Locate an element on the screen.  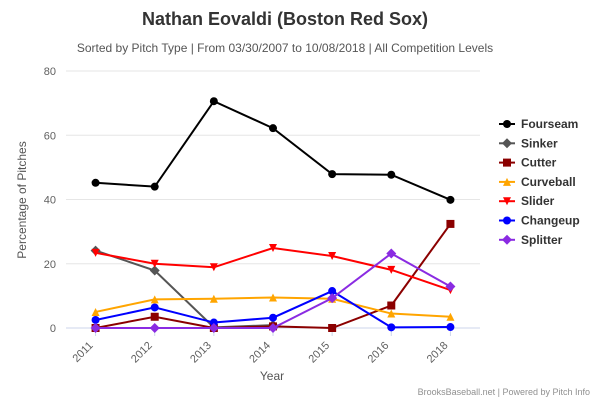
x-tick-label: 2015 is located at coordinates (319, 353).